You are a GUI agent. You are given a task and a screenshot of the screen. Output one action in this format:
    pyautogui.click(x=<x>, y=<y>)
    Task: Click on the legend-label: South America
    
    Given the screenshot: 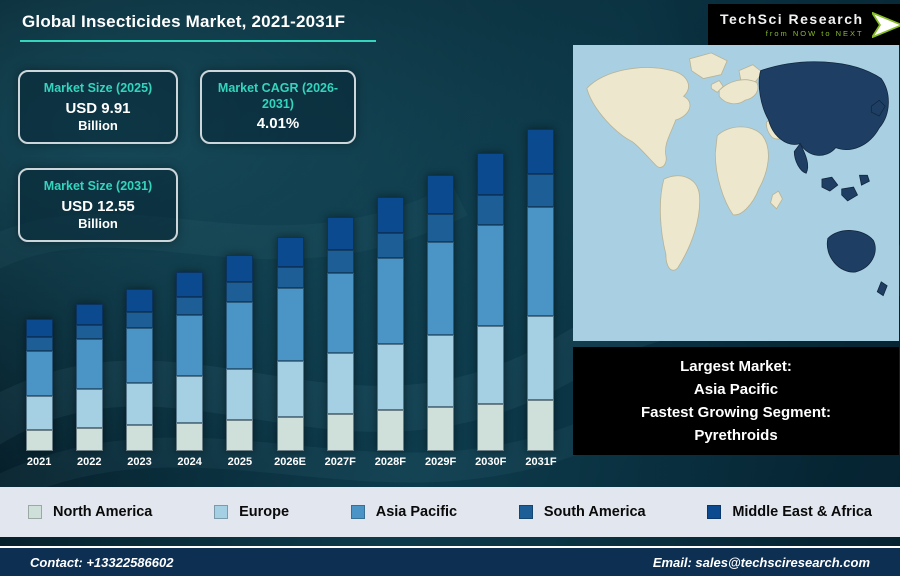 What is the action you would take?
    pyautogui.click(x=594, y=512)
    